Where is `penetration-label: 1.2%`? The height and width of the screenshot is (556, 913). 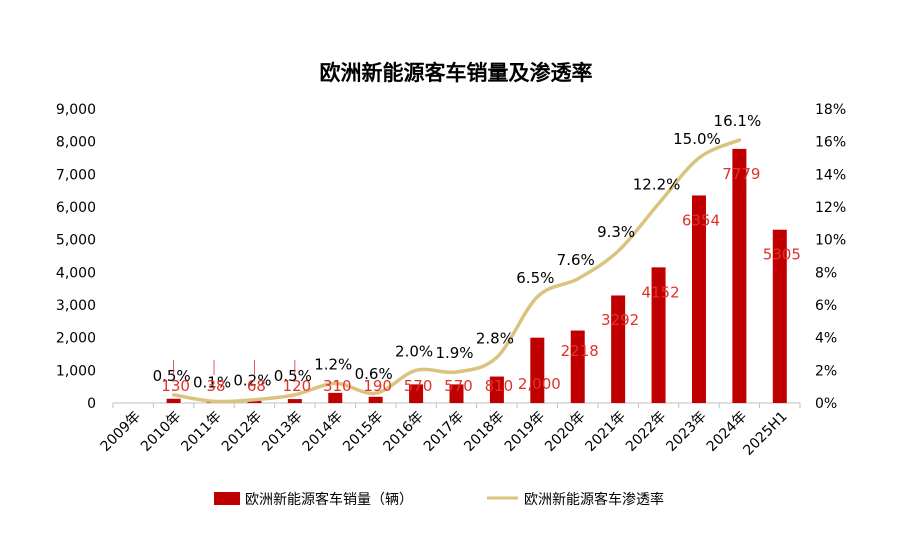
penetration-label: 1.2% is located at coordinates (333, 364).